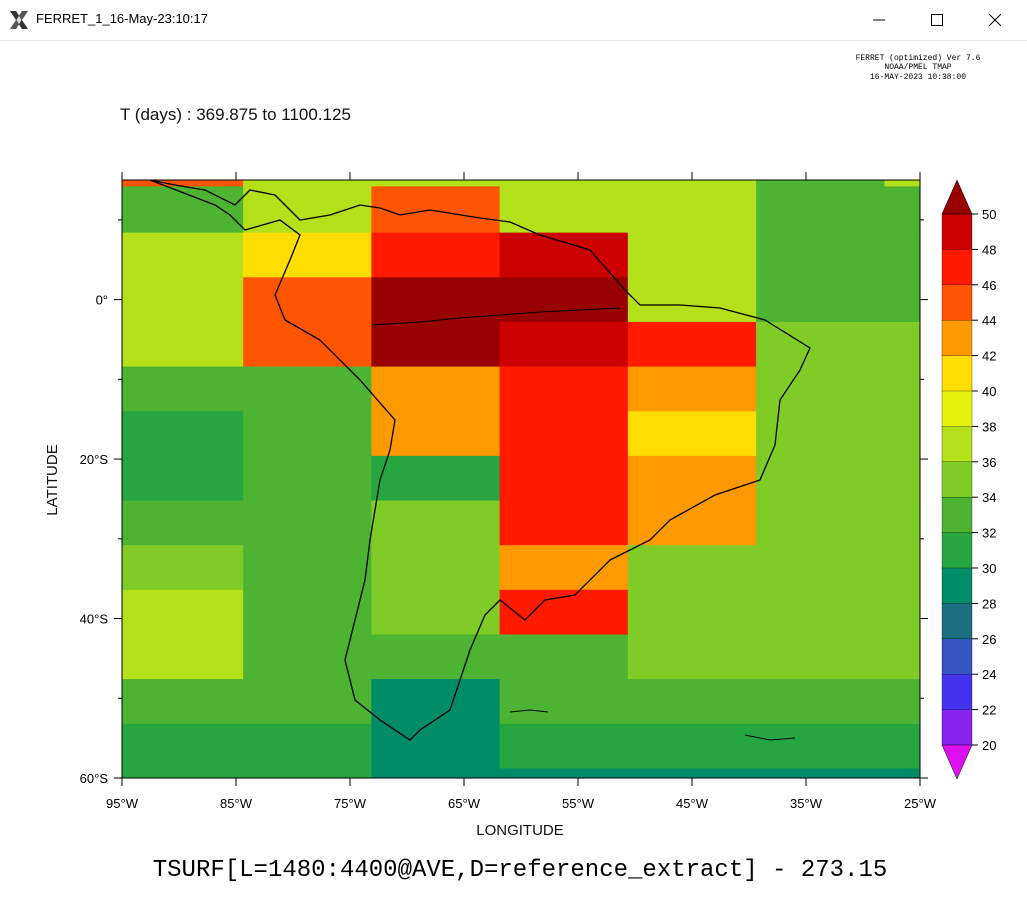 Image resolution: width=1027 pixels, height=921 pixels. I want to click on window-title: FERRET_1_16-May-23:10:17, so click(122, 18).